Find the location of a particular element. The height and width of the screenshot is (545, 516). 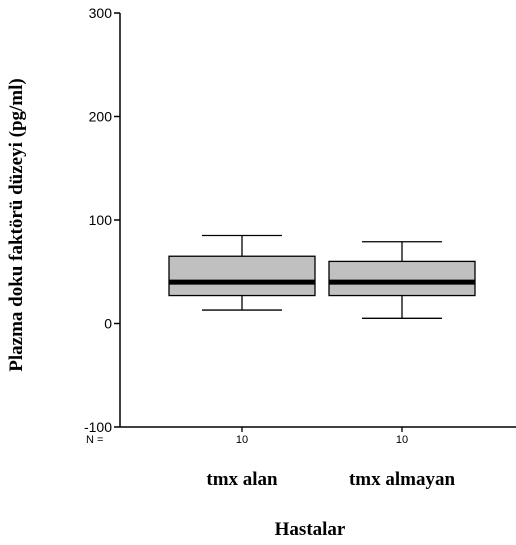

category-label: tmx almayan is located at coordinates (402, 479).